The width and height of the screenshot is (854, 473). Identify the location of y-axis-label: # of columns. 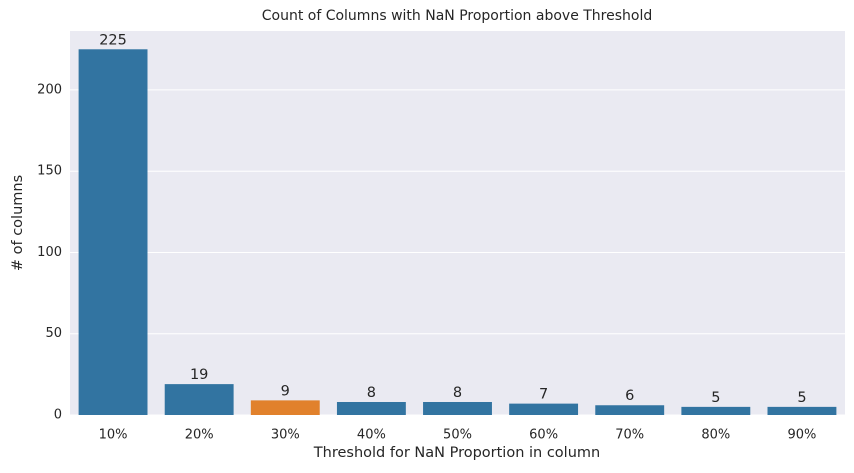
(18, 223).